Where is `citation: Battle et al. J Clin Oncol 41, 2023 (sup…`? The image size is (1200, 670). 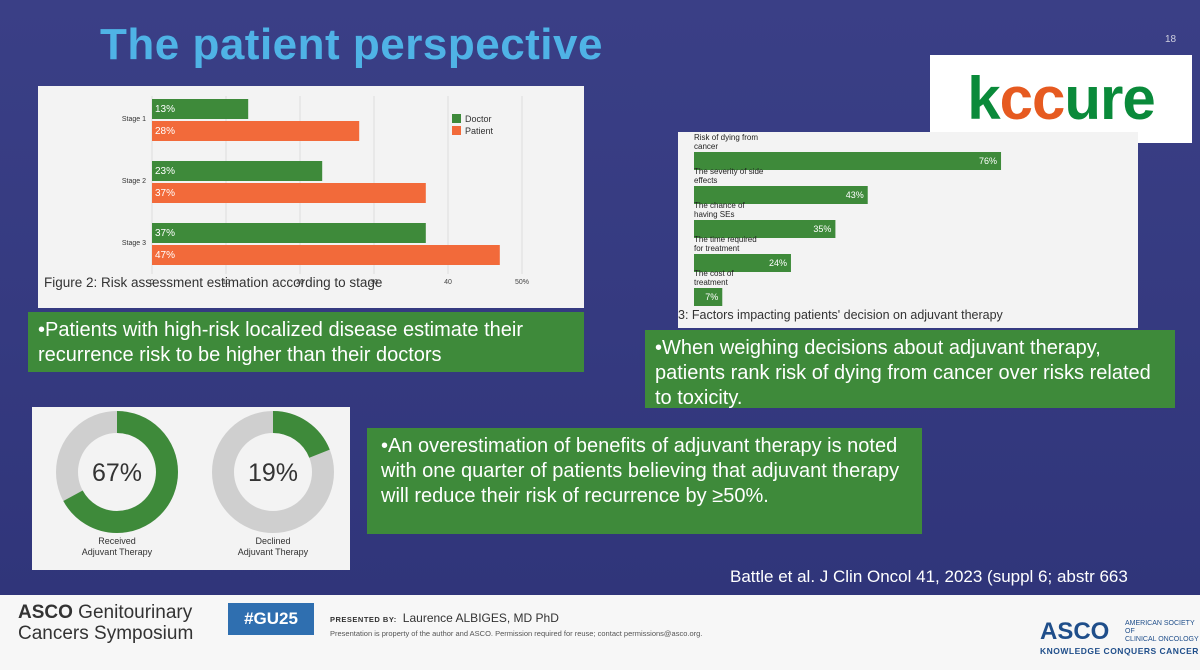 citation: Battle et al. J Clin Oncol 41, 2023 (sup… is located at coordinates (929, 576).